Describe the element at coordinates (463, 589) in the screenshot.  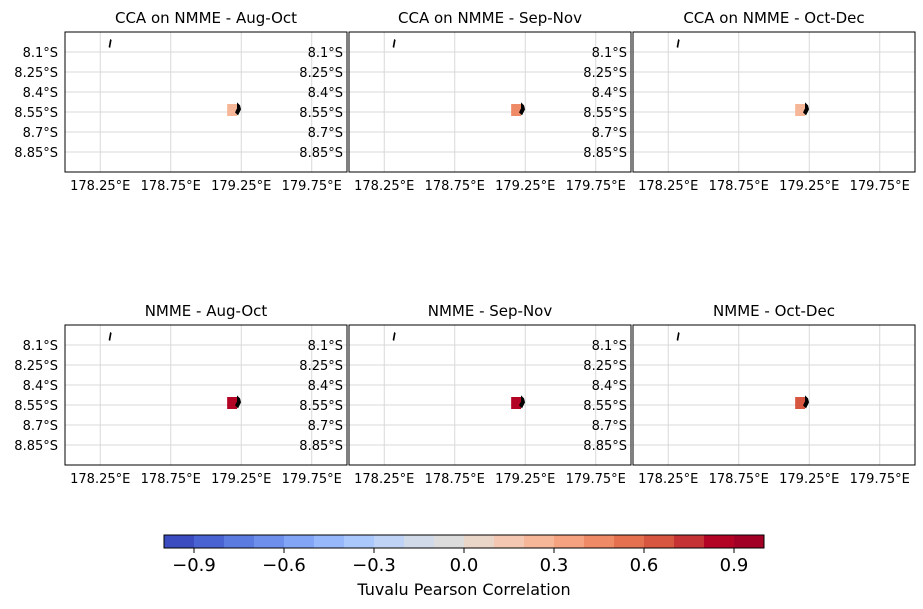
I see `colorbar-label: Tuvalu Pearson Correlation` at that location.